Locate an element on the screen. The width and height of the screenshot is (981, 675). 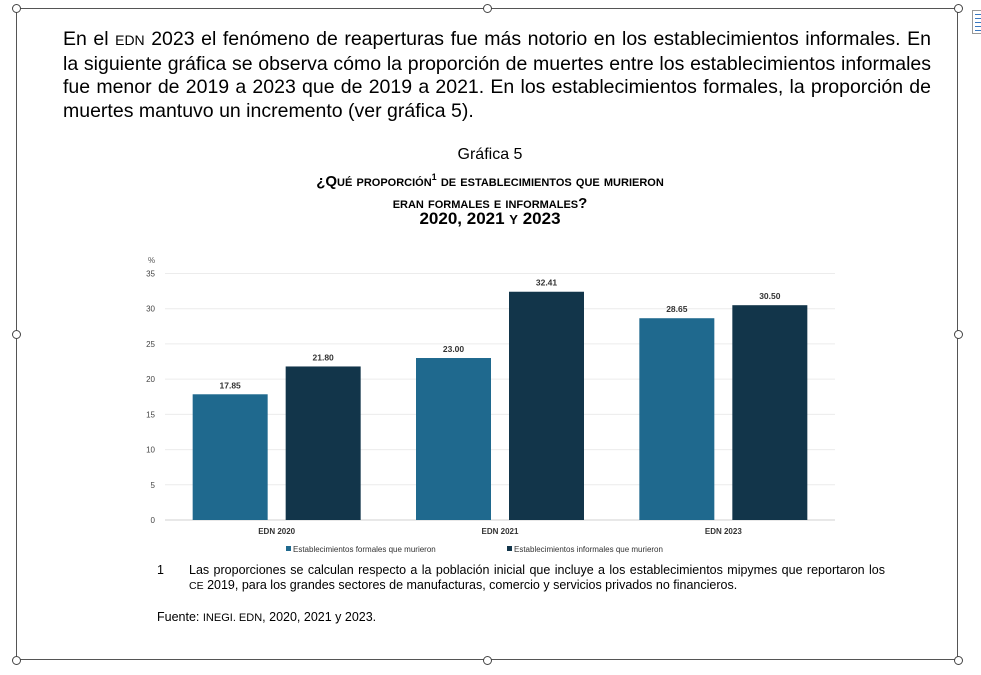
layout-options-icon is located at coordinates (976, 22).